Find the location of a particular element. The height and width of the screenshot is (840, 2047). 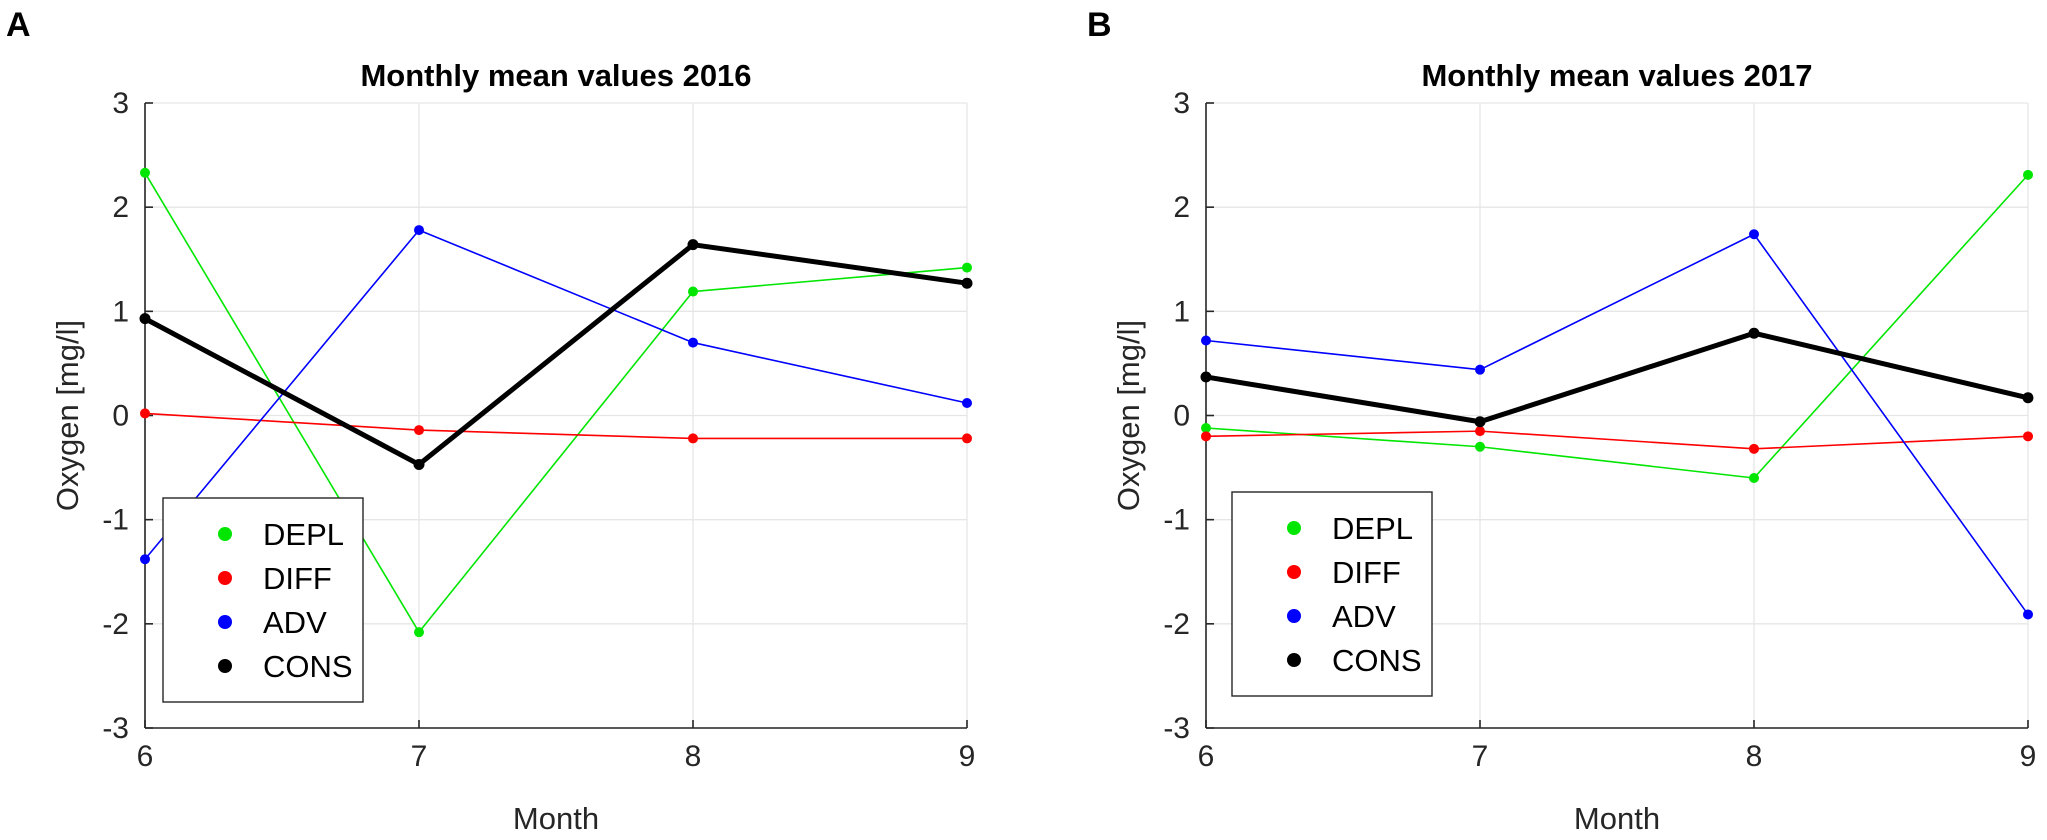

panel-letter: B is located at coordinates (1099, 25).